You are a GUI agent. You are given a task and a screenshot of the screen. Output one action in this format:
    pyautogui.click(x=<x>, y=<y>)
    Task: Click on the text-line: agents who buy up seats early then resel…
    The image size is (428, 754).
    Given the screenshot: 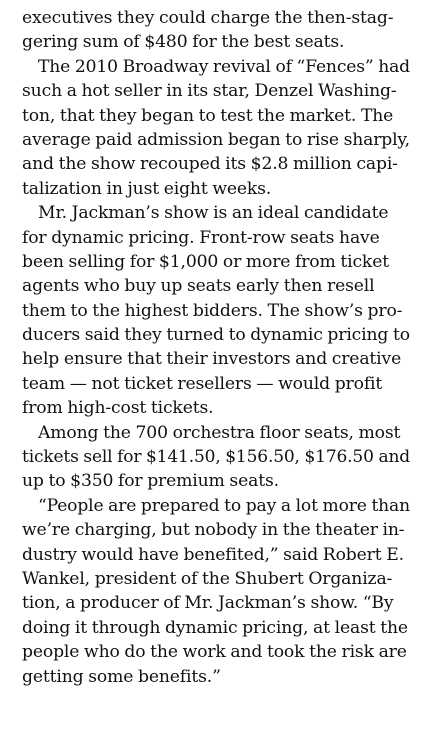 What is the action you would take?
    pyautogui.click(x=198, y=286)
    